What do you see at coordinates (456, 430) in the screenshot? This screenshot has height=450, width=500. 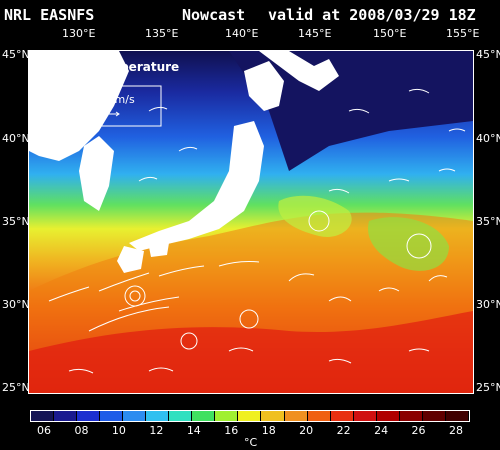 I see `colorbar-label: 28` at bounding box center [456, 430].